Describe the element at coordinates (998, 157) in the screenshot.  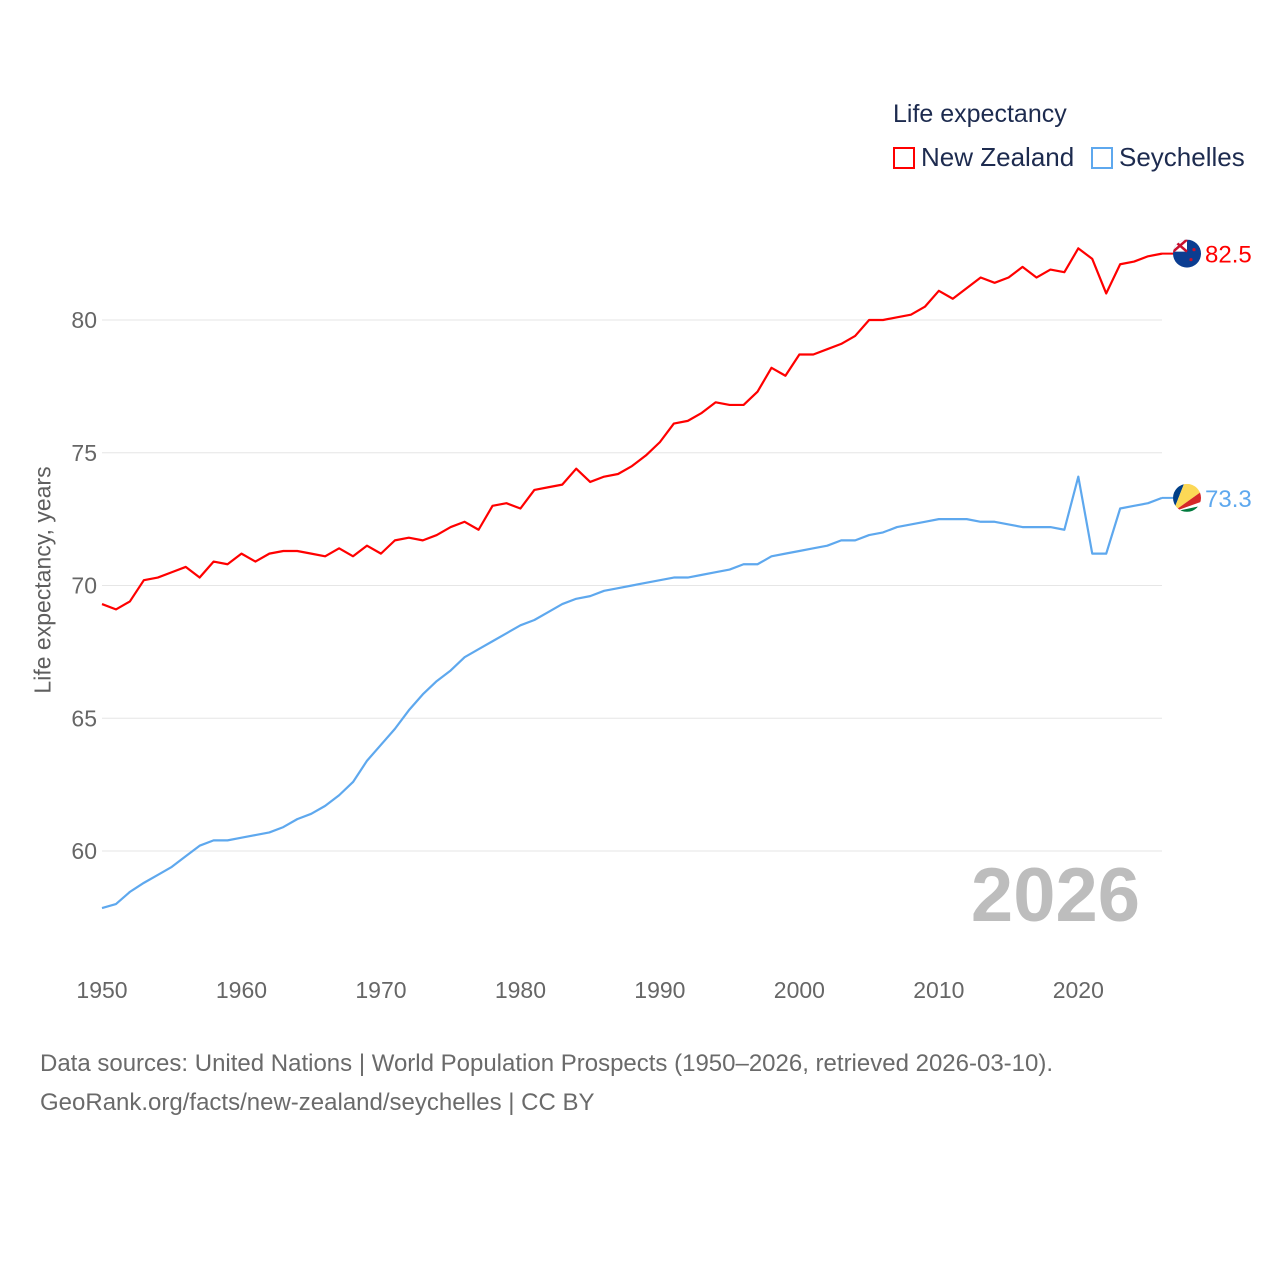
I see `legend-label: New Zealand` at that location.